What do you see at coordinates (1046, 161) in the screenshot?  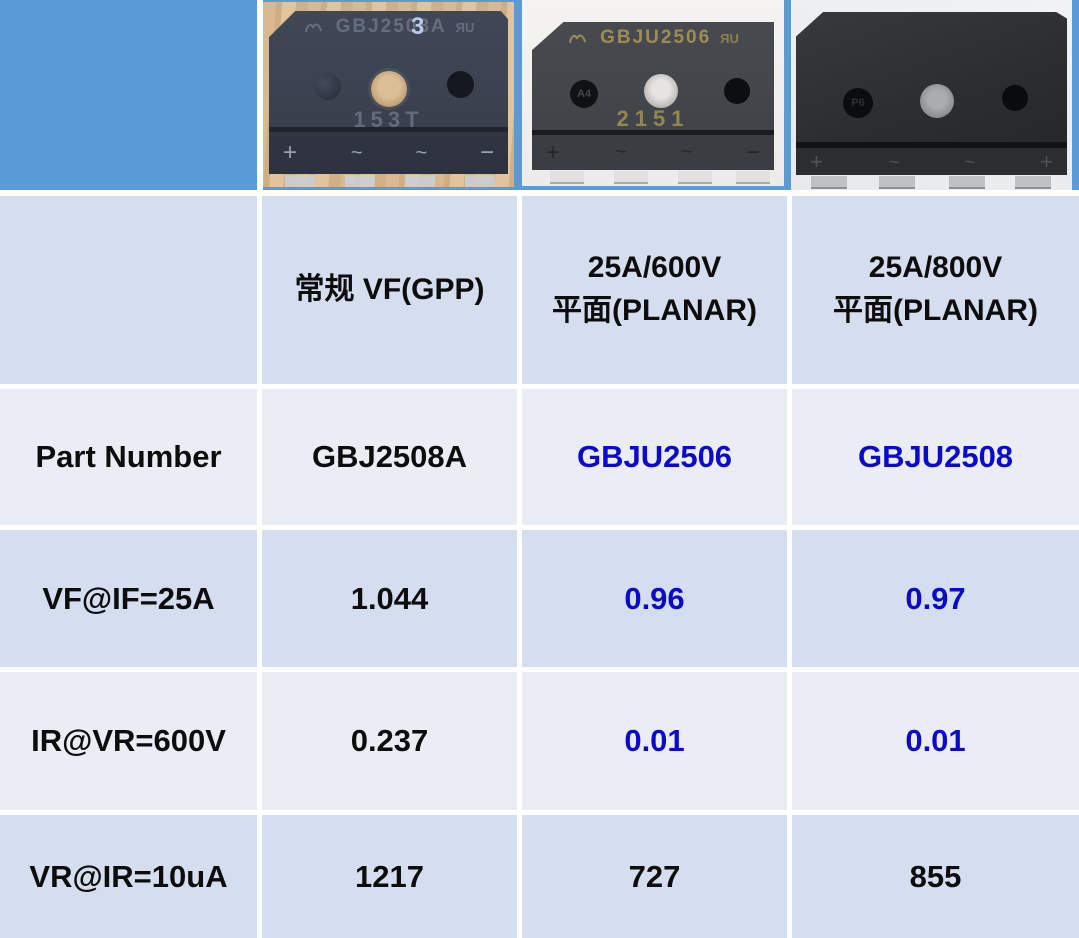 I see `terminal-plus2: +` at bounding box center [1046, 161].